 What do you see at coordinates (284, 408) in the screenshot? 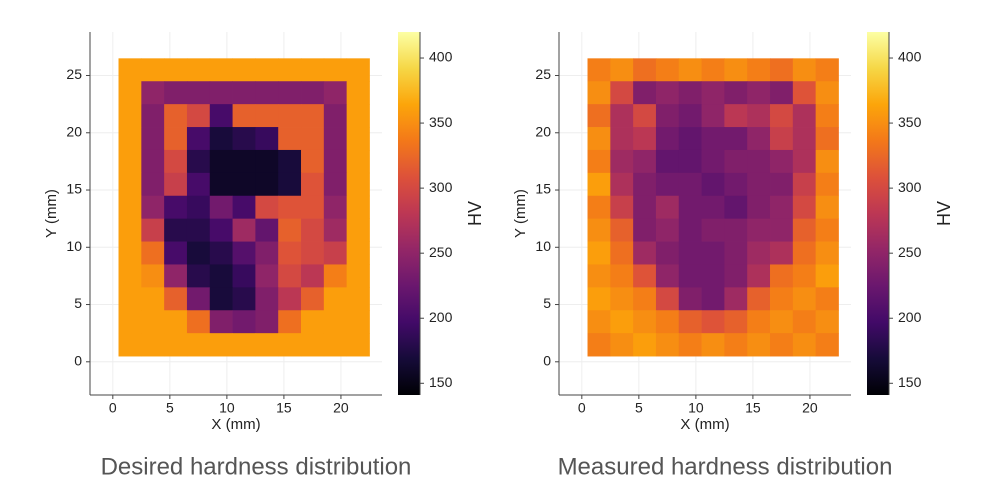
I see `x-tick-label: 15` at bounding box center [284, 408].